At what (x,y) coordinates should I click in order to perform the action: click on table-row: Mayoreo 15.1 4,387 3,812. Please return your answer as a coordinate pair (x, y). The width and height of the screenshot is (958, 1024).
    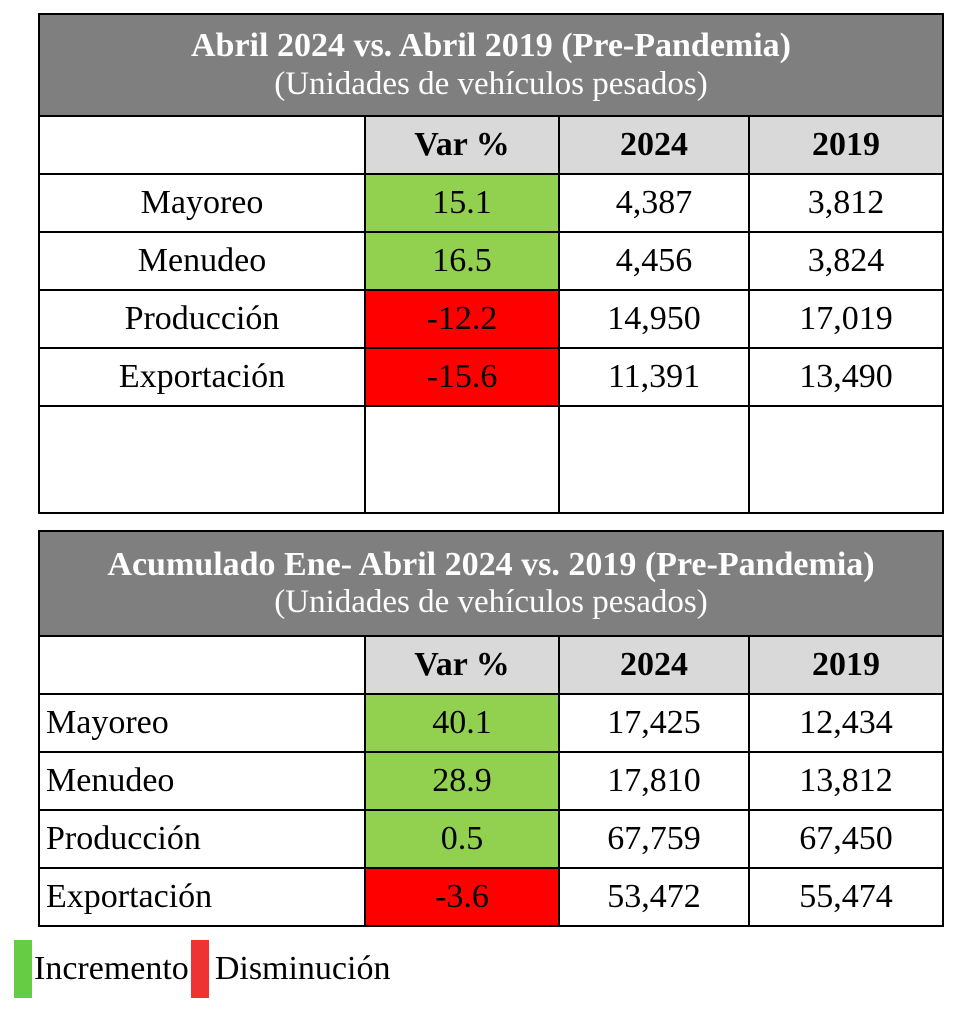
    Looking at the image, I should click on (491, 203).